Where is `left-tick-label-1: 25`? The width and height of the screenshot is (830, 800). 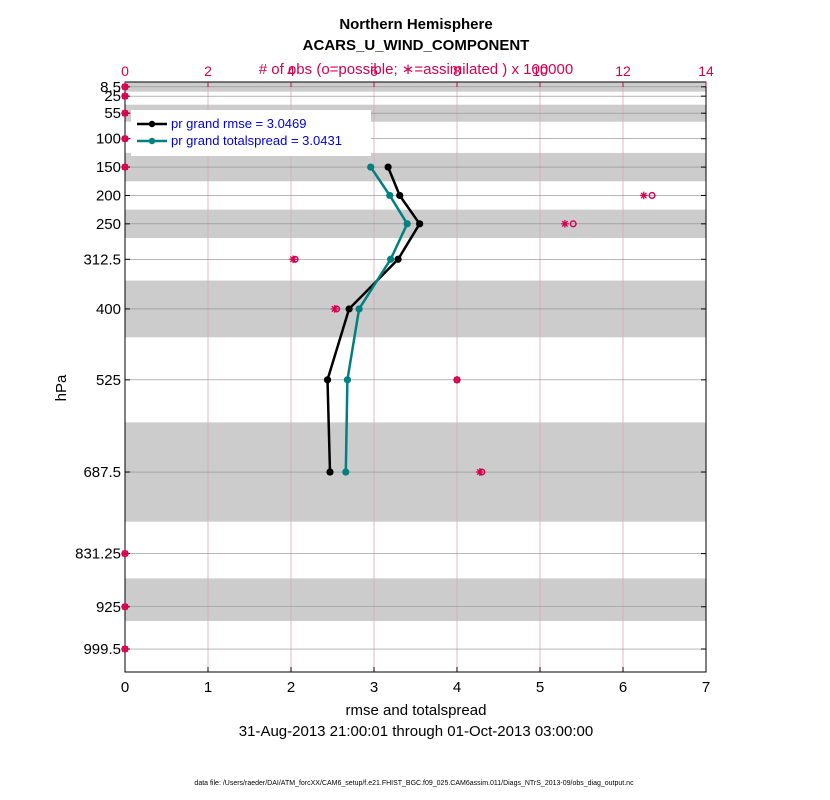
left-tick-label-1: 25 is located at coordinates (112, 96).